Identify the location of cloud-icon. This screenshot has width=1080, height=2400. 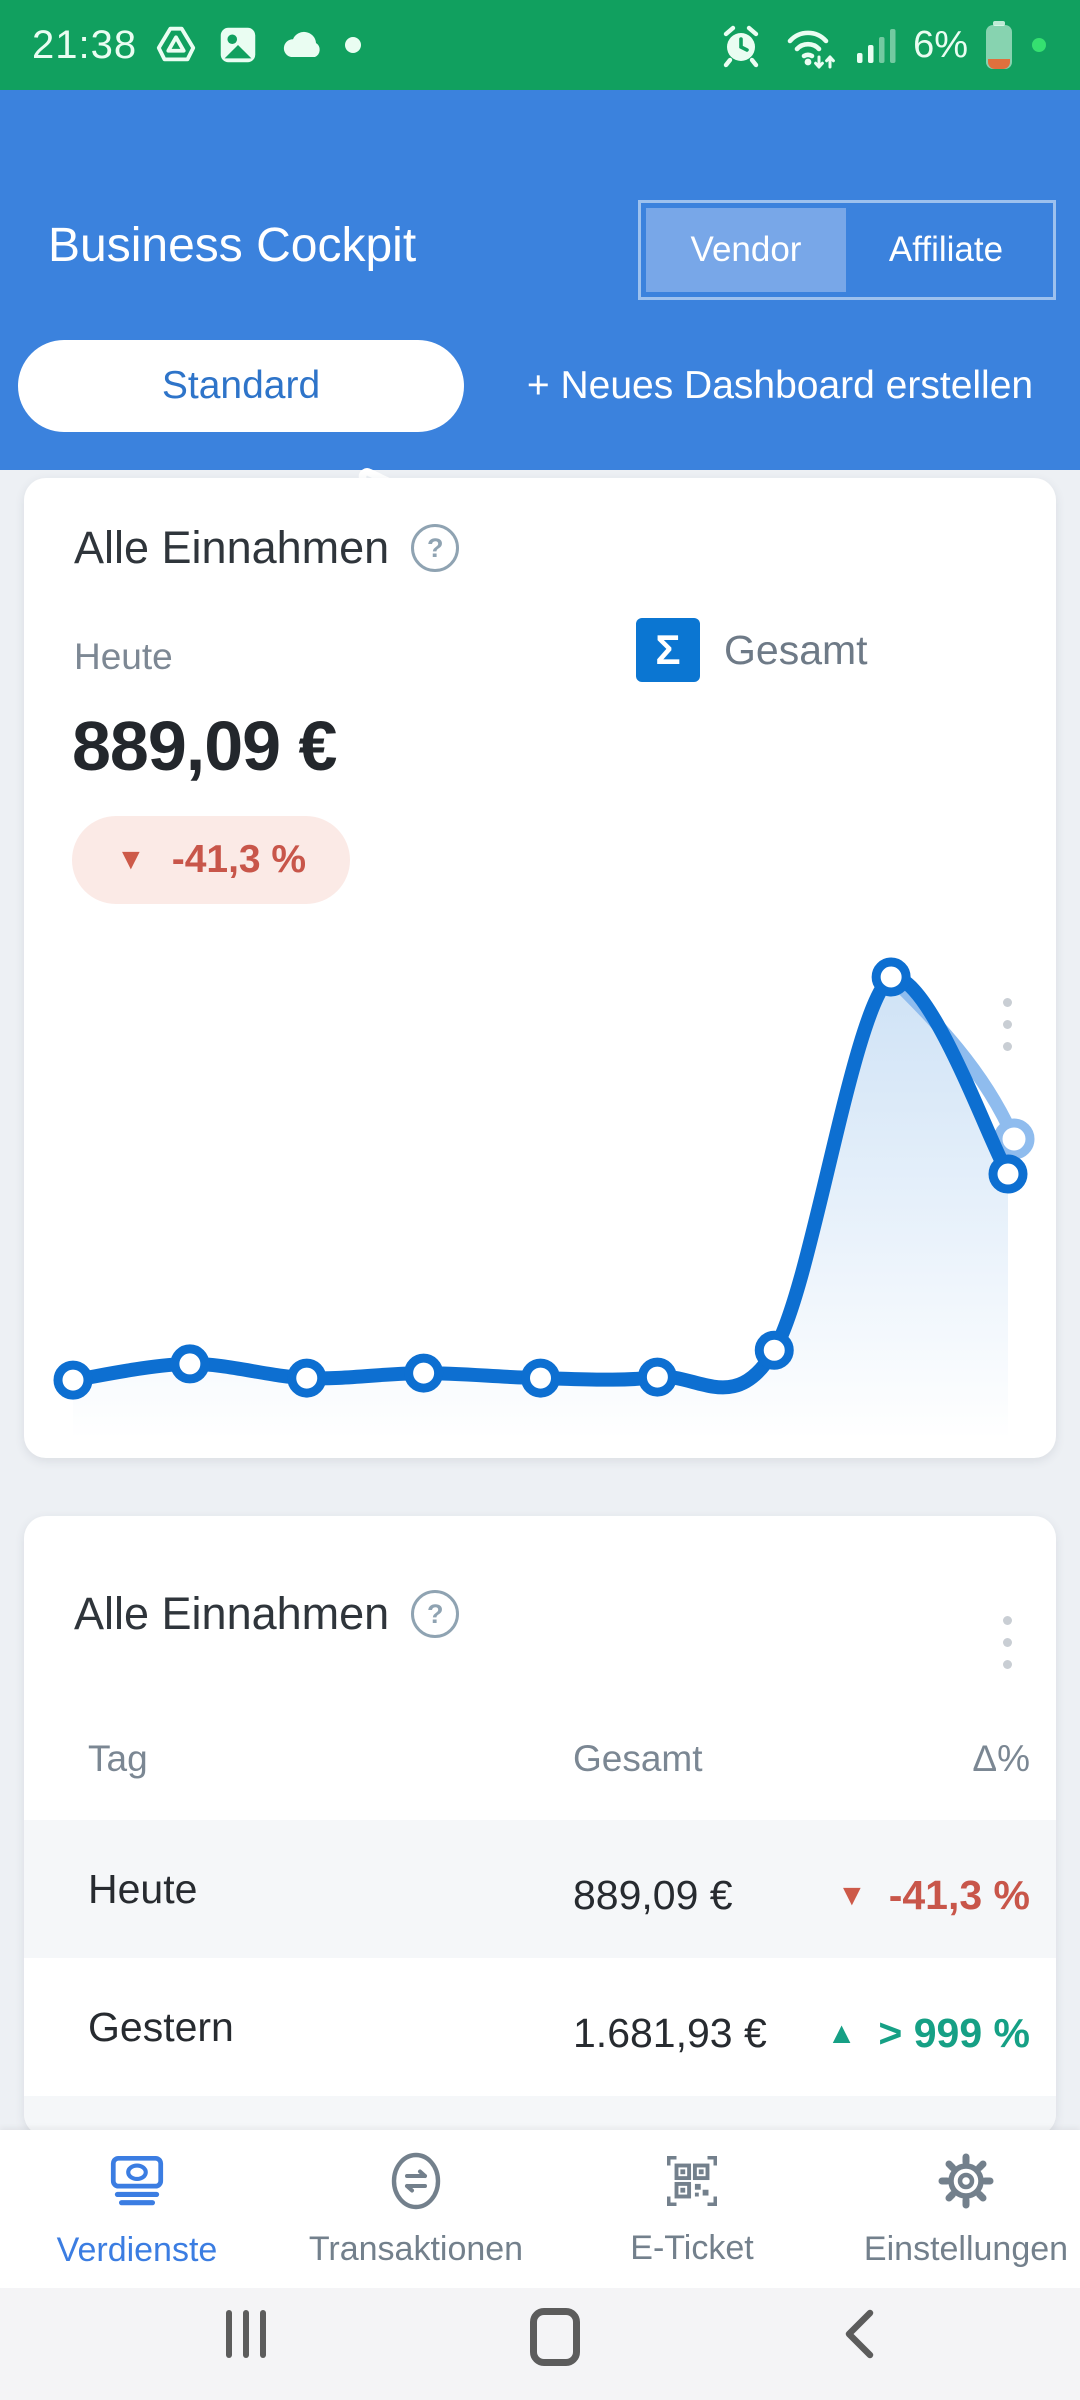
(302, 45).